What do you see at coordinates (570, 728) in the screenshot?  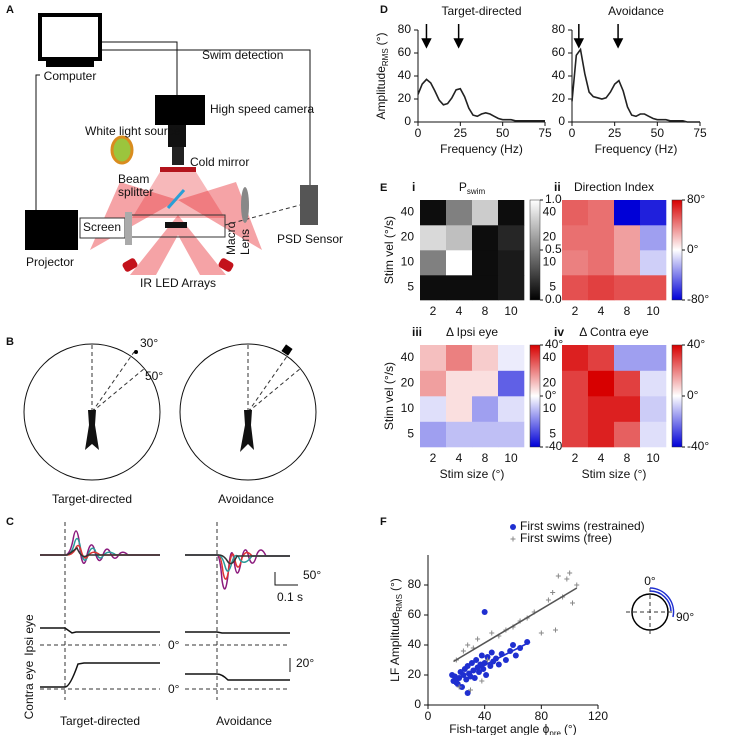 I see `x-axis-label-unit: (°)` at bounding box center [570, 728].